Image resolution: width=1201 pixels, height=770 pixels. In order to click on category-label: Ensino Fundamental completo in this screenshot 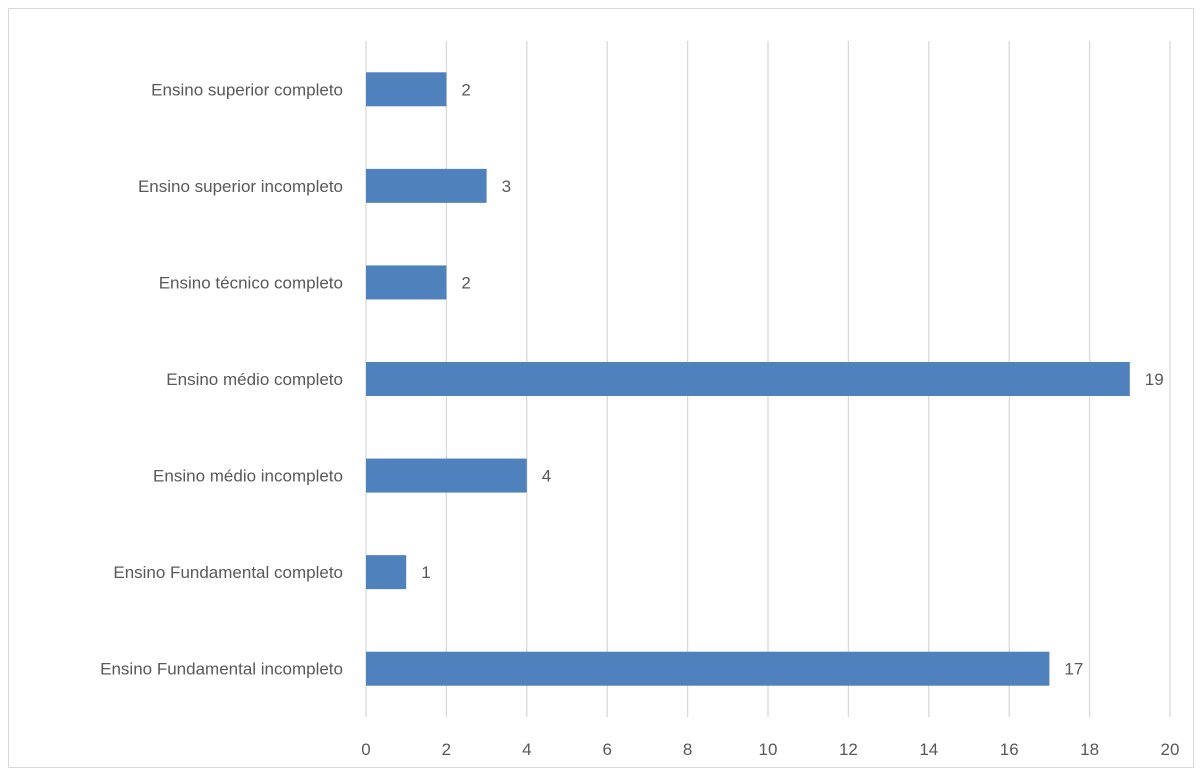, I will do `click(228, 572)`.